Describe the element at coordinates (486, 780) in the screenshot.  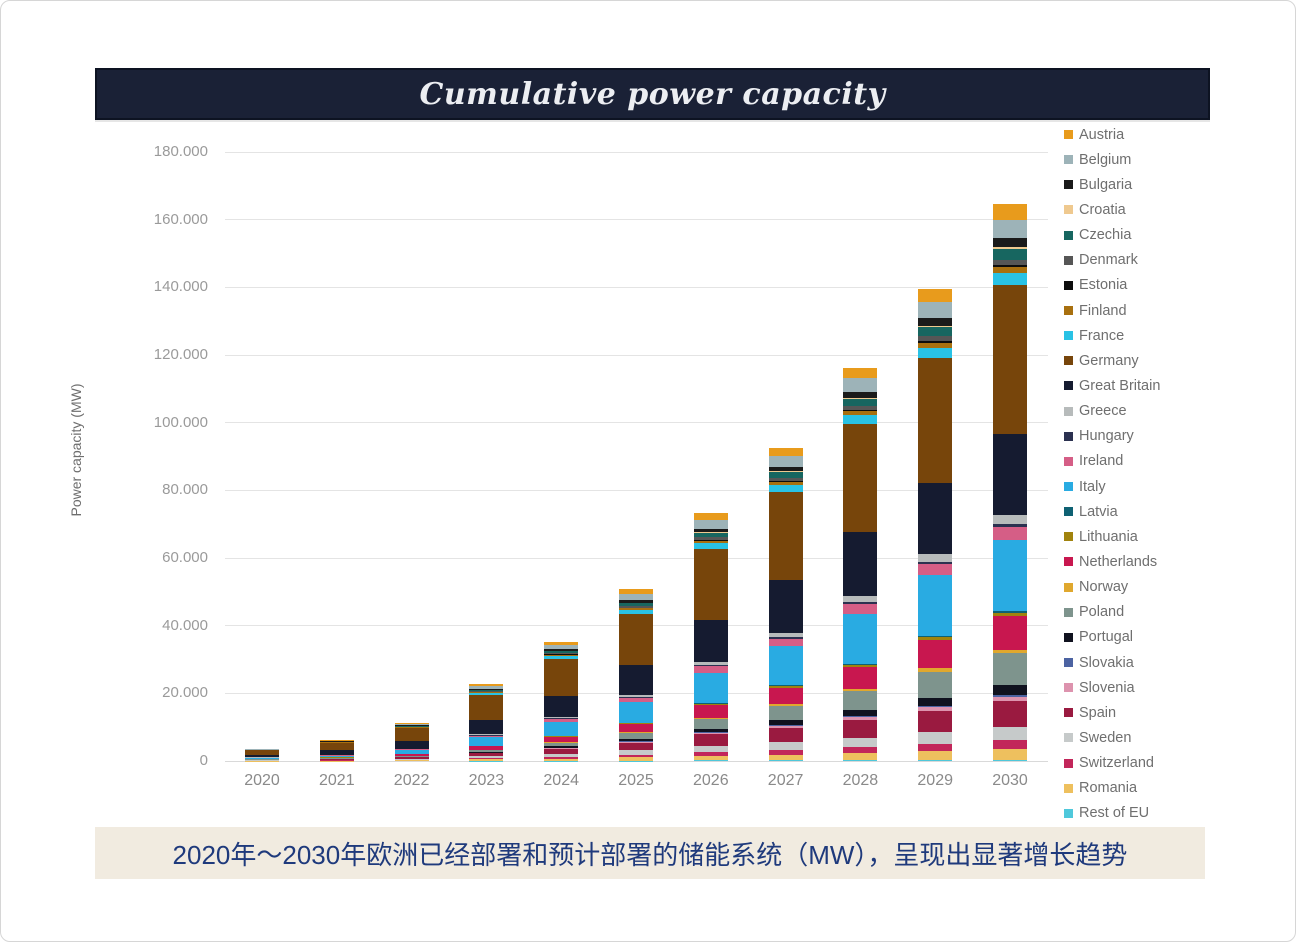
I see `x-tick-label-2023: 2023` at that location.